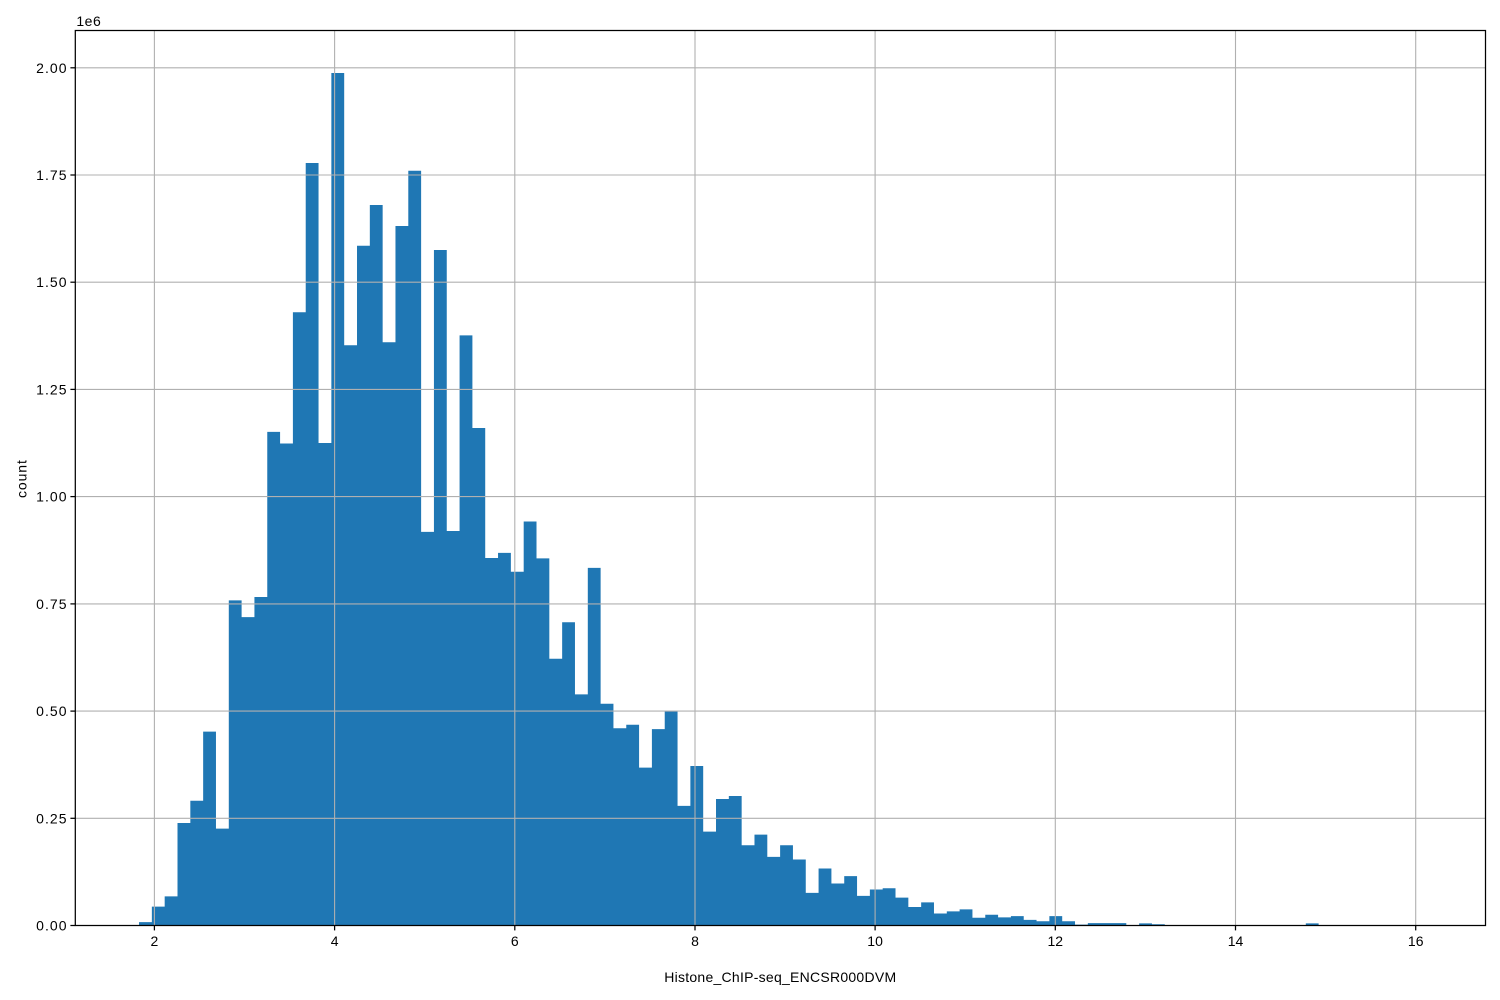 The height and width of the screenshot is (1000, 1500). I want to click on svg-text: 0.50, so click(51, 711).